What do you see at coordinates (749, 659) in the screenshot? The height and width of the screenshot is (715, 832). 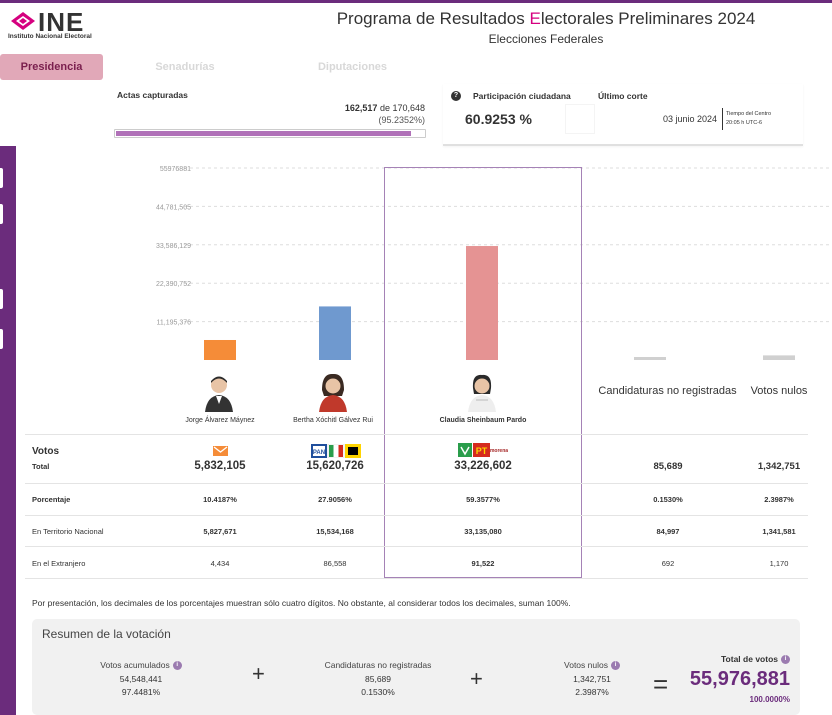 I see `total-votes-label: Total de votos` at bounding box center [749, 659].